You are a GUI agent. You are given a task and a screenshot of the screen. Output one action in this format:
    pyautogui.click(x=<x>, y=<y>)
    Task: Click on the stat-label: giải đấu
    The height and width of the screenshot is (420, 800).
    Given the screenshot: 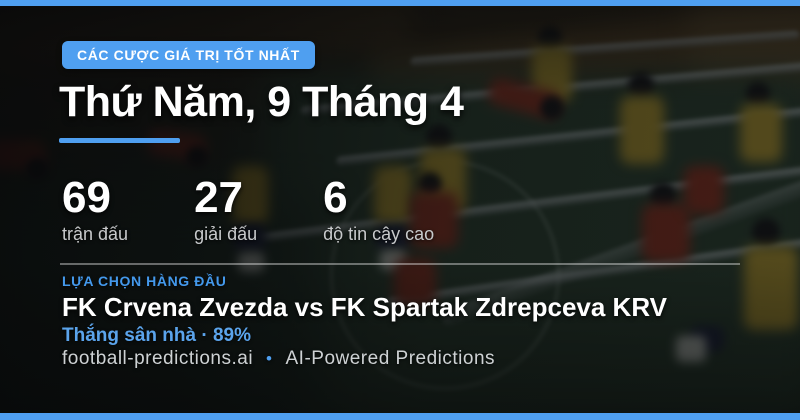 What is the action you would take?
    pyautogui.click(x=226, y=234)
    